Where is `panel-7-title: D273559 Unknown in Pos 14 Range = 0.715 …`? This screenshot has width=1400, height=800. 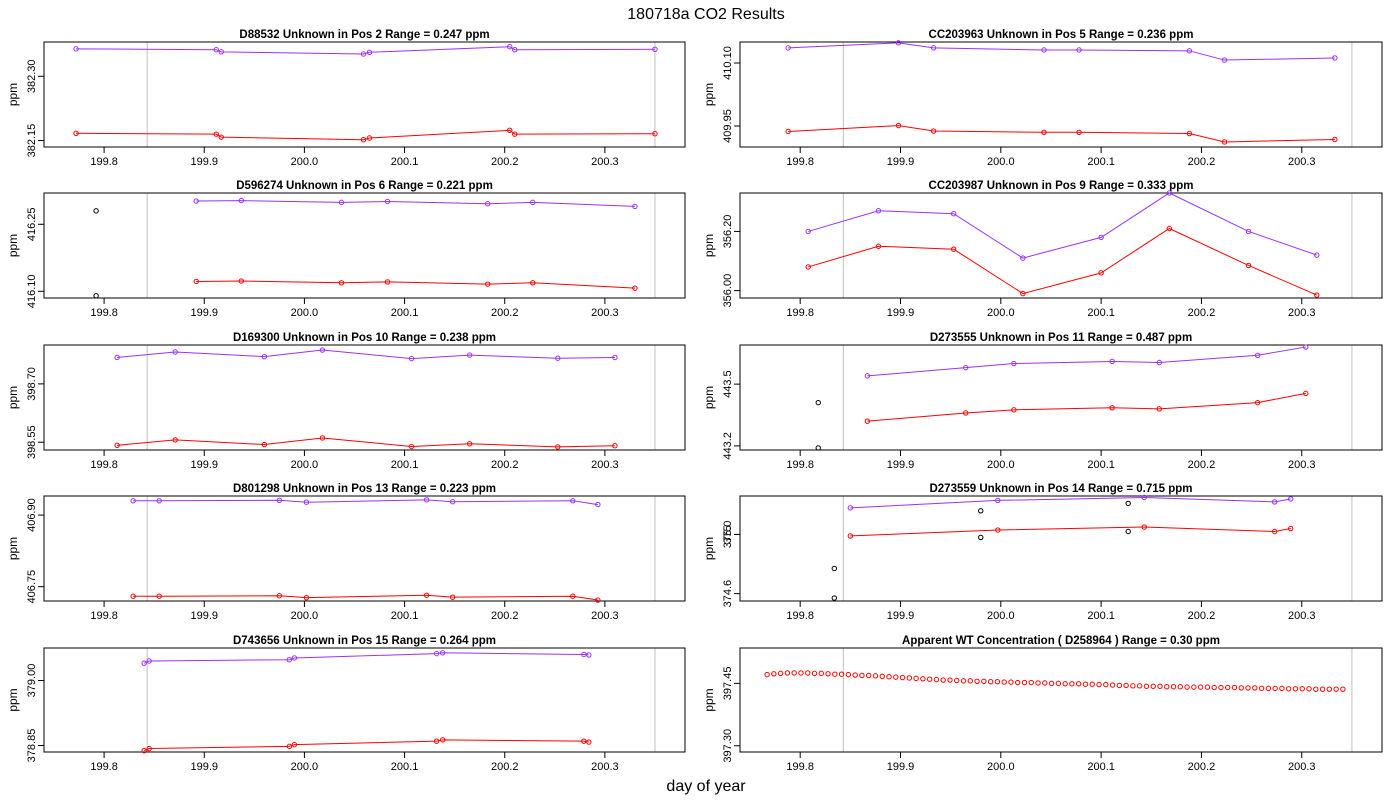
panel-7-title: D273559 Unknown in Pos 14 Range = 0.715 … is located at coordinates (1060, 489).